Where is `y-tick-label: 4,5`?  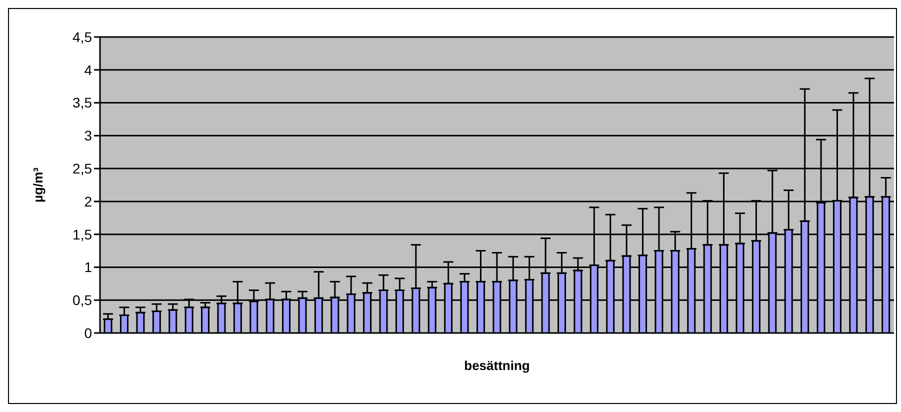
y-tick-label: 4,5 is located at coordinates (82, 36).